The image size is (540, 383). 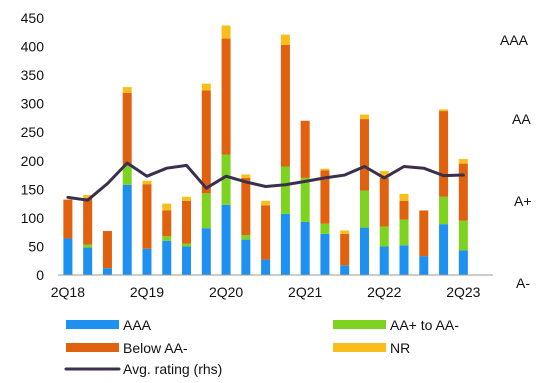 I want to click on y-tick-label: 250, so click(x=33, y=132).